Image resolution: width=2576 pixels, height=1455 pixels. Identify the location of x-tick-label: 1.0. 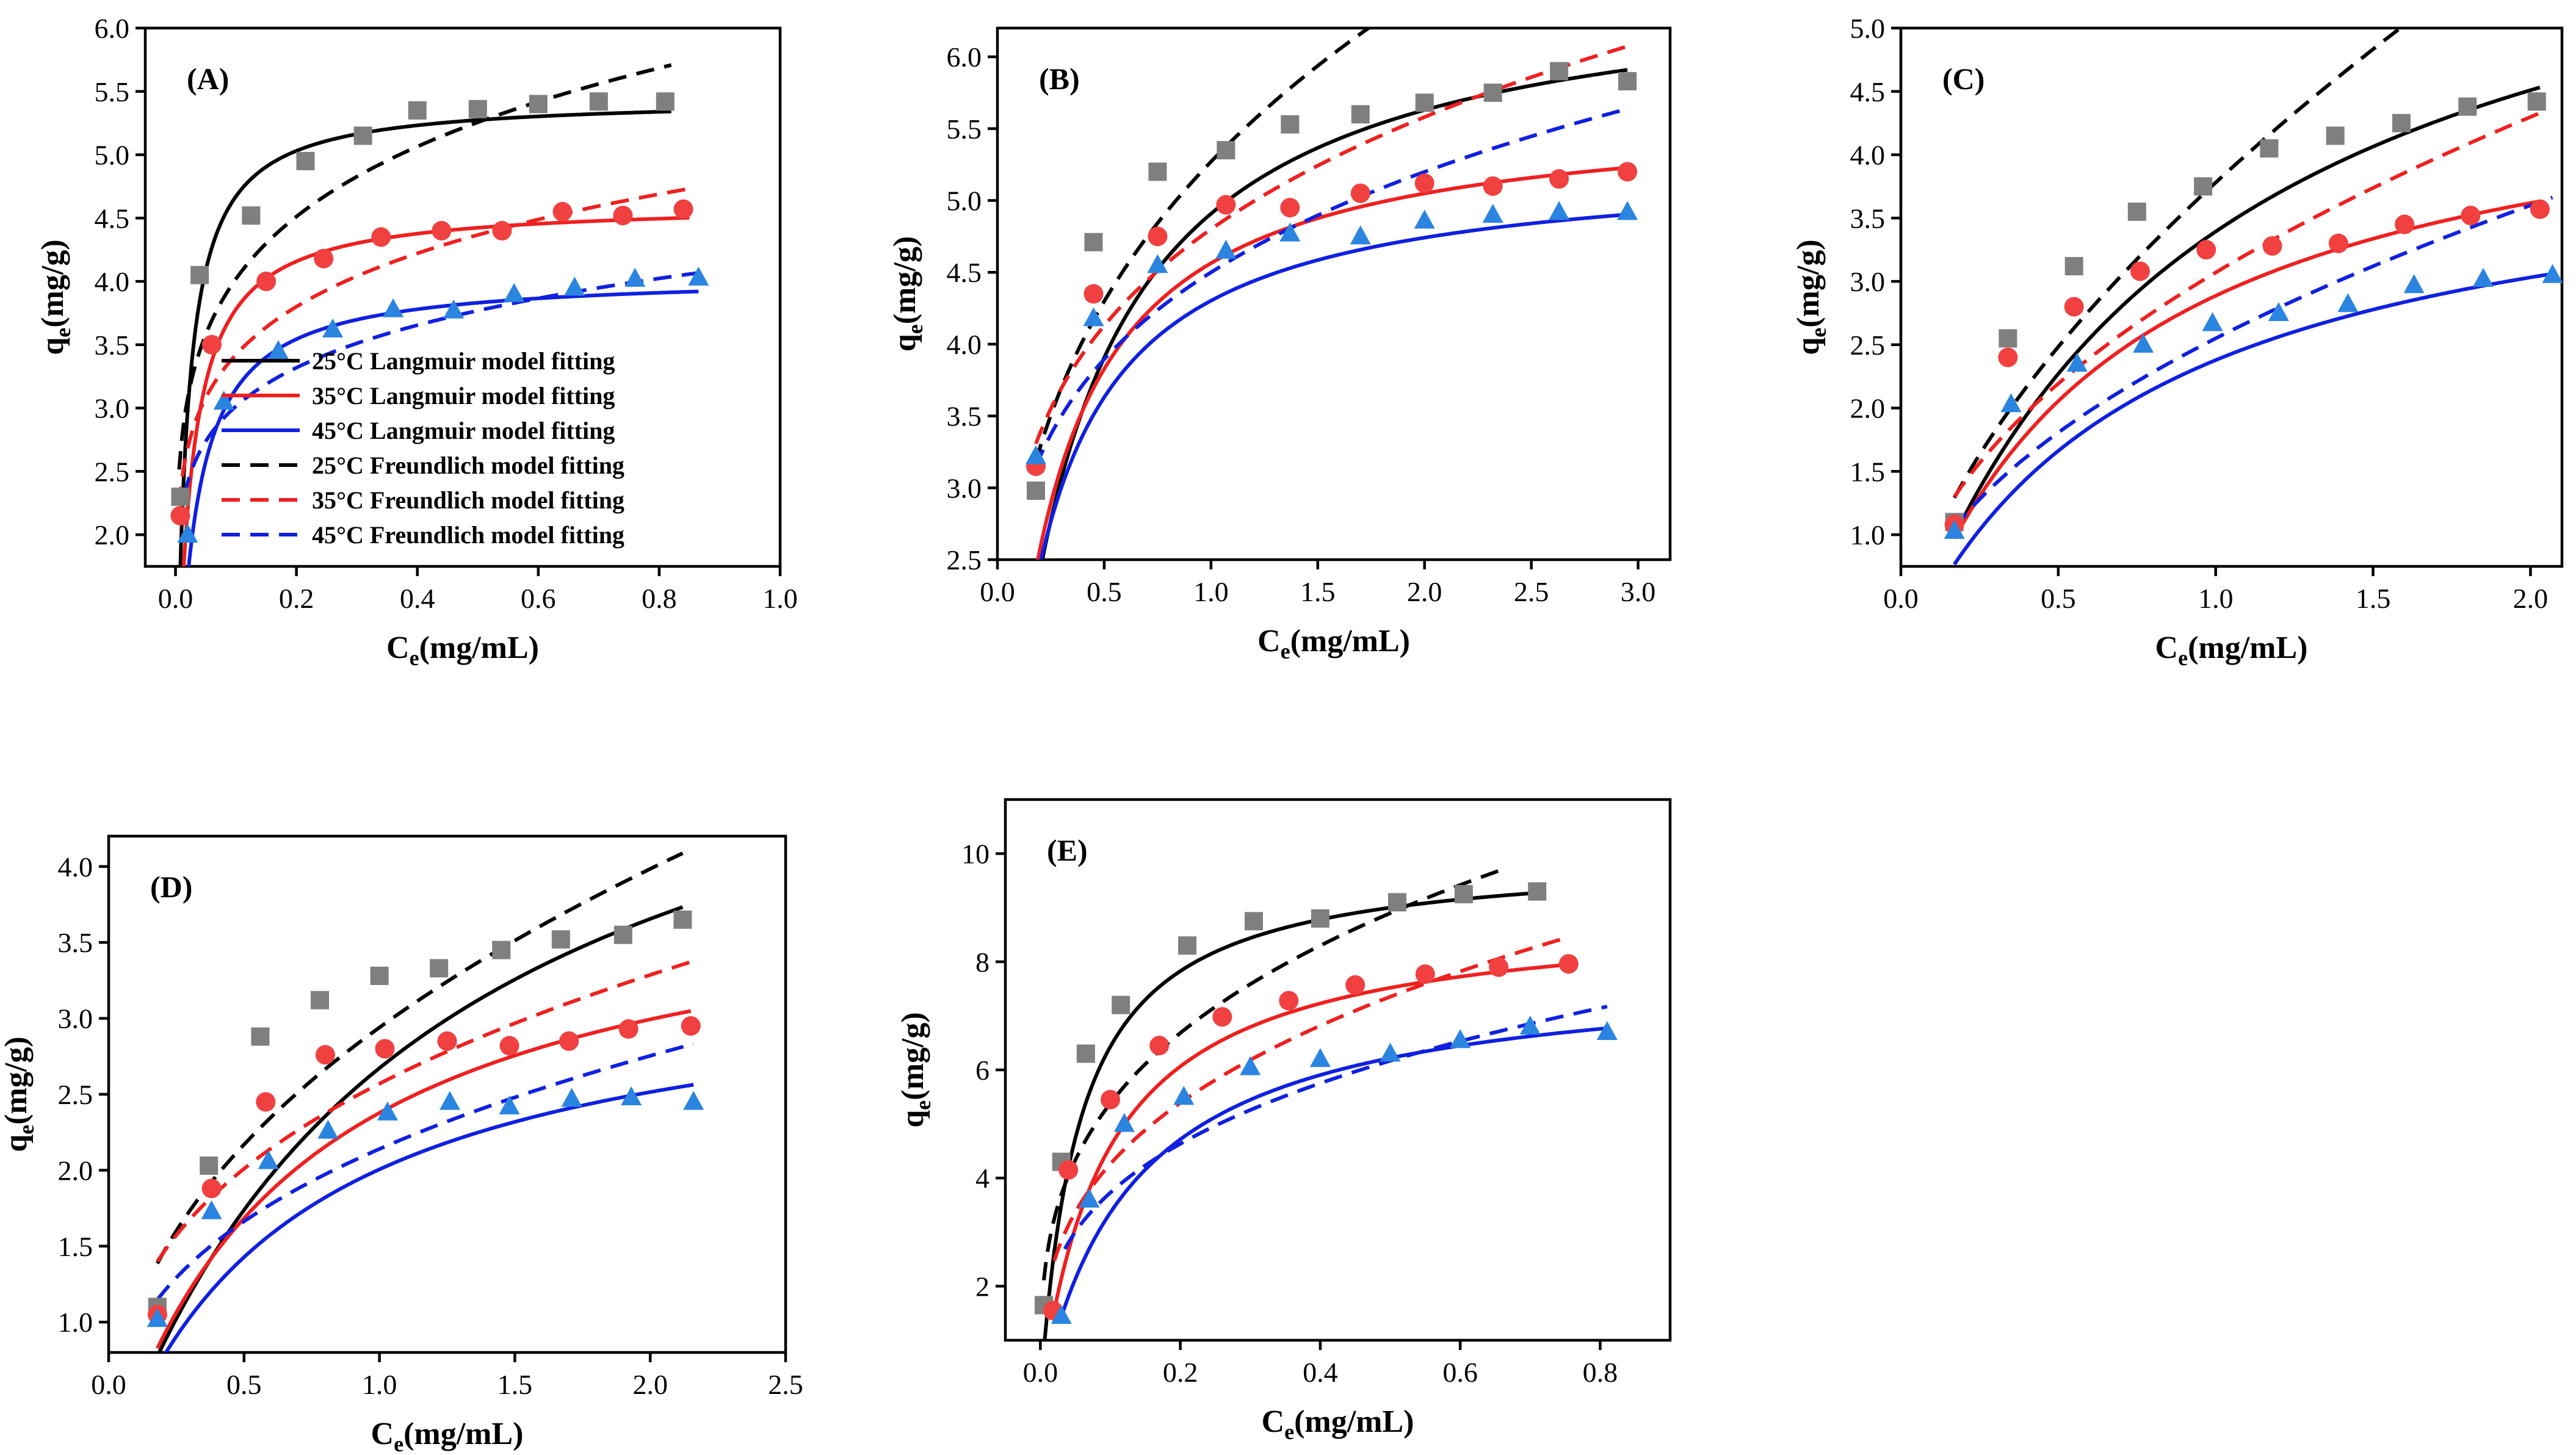
(2216, 598).